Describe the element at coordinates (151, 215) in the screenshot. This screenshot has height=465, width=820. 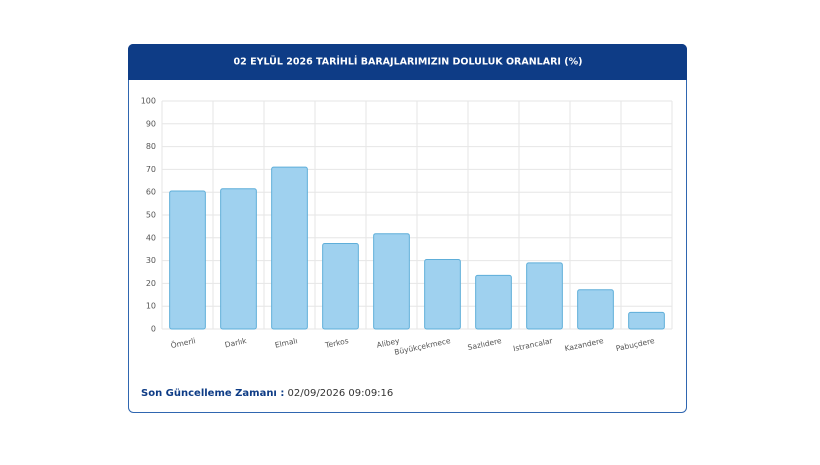
I see `y-tick-label: 50` at that location.